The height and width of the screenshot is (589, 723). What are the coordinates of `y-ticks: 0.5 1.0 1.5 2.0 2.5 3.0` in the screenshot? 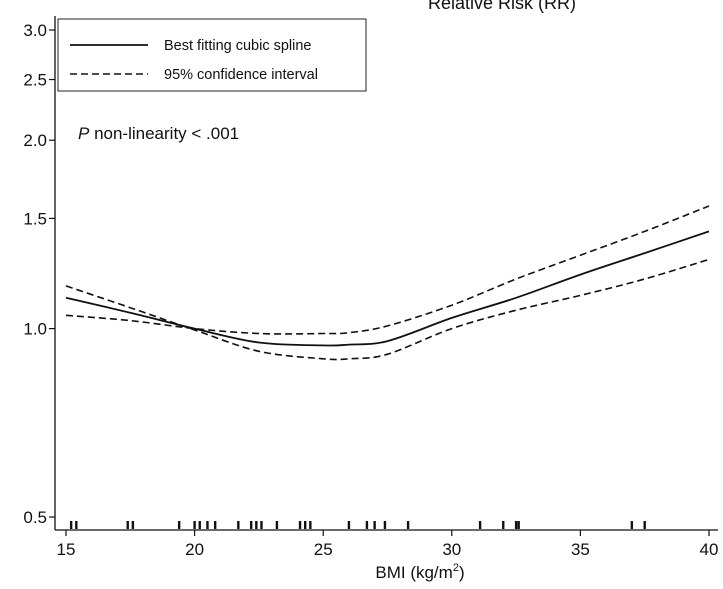 It's located at (39, 274).